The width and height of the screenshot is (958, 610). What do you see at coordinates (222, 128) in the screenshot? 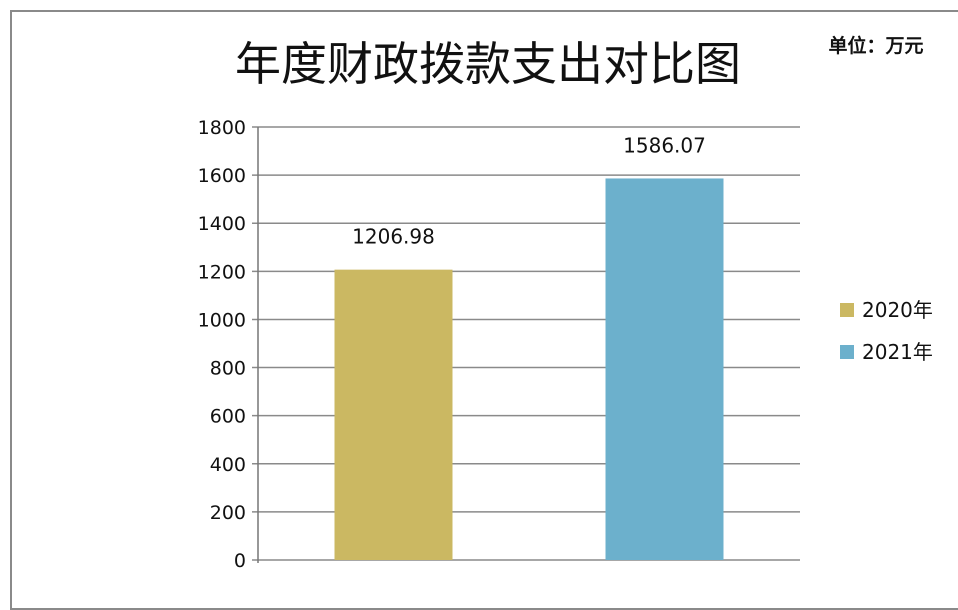
I see `y-tick-label: 1800` at bounding box center [222, 128].